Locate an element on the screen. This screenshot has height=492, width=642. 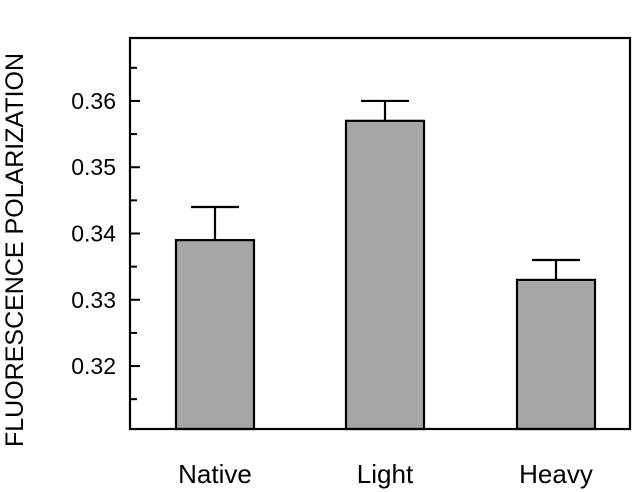
y-tick-label: 0.34 is located at coordinates (93, 234).